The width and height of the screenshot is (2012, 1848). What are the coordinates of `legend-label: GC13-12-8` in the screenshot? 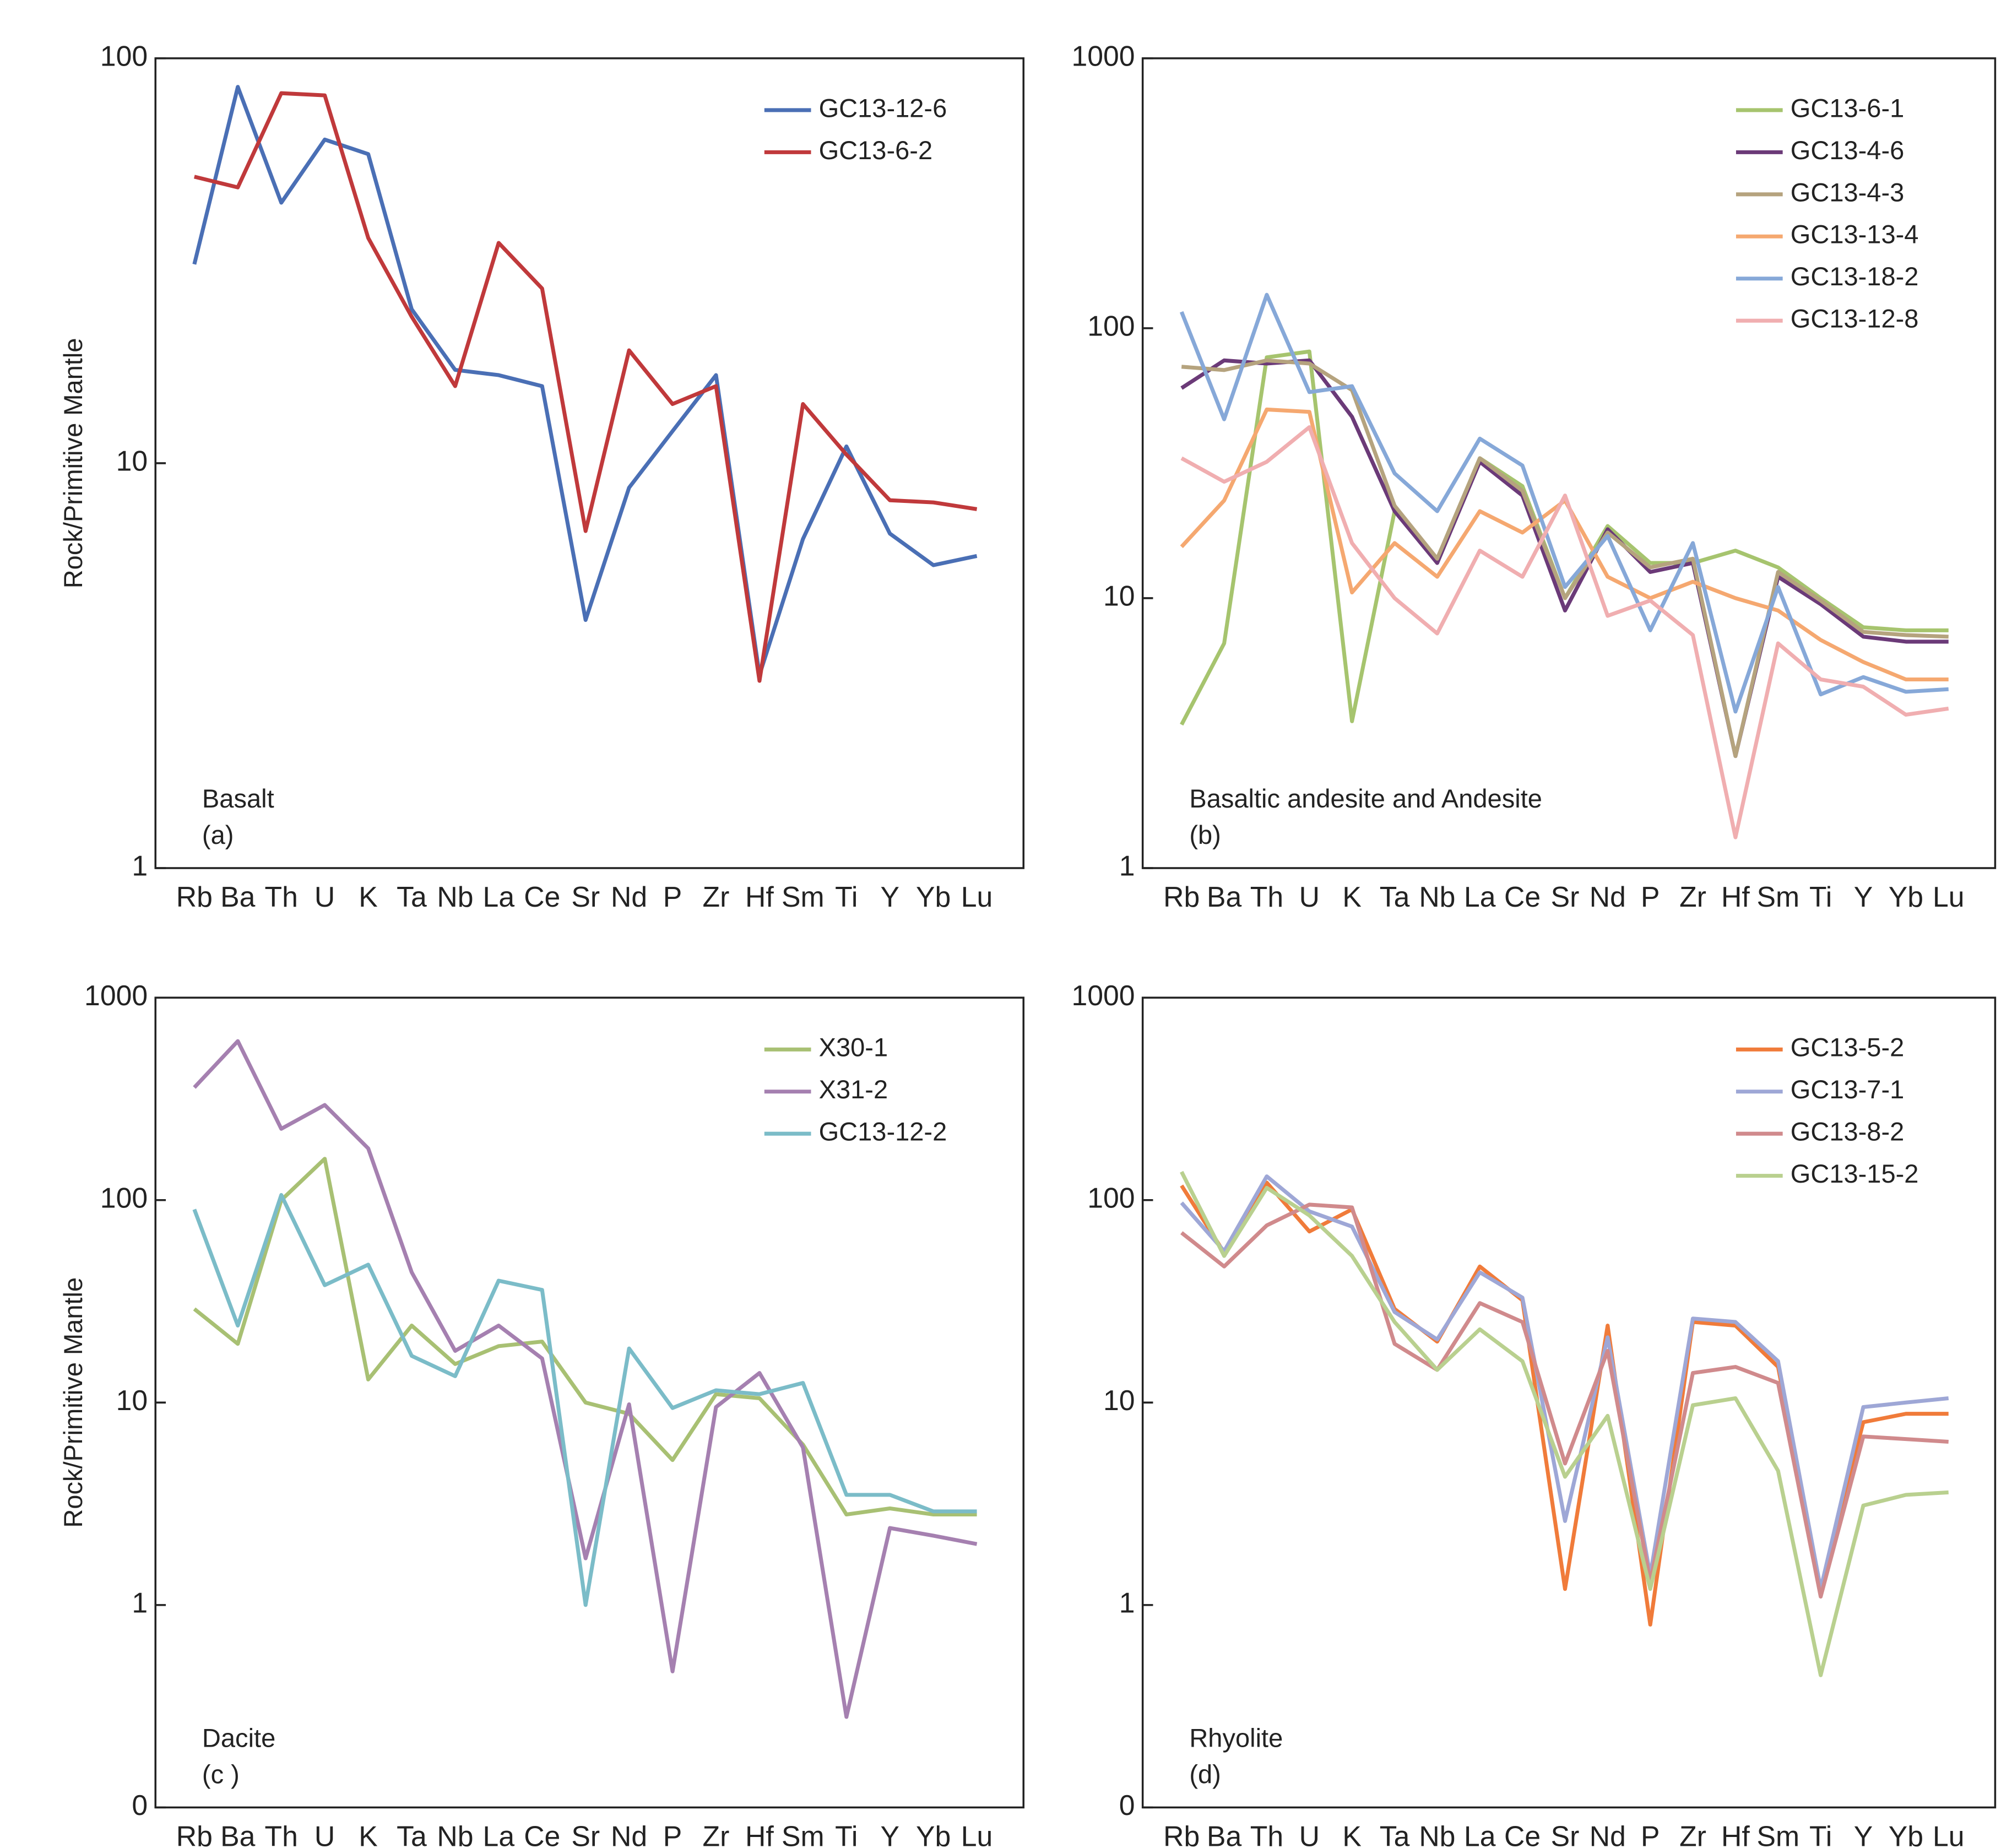 It's located at (1855, 318).